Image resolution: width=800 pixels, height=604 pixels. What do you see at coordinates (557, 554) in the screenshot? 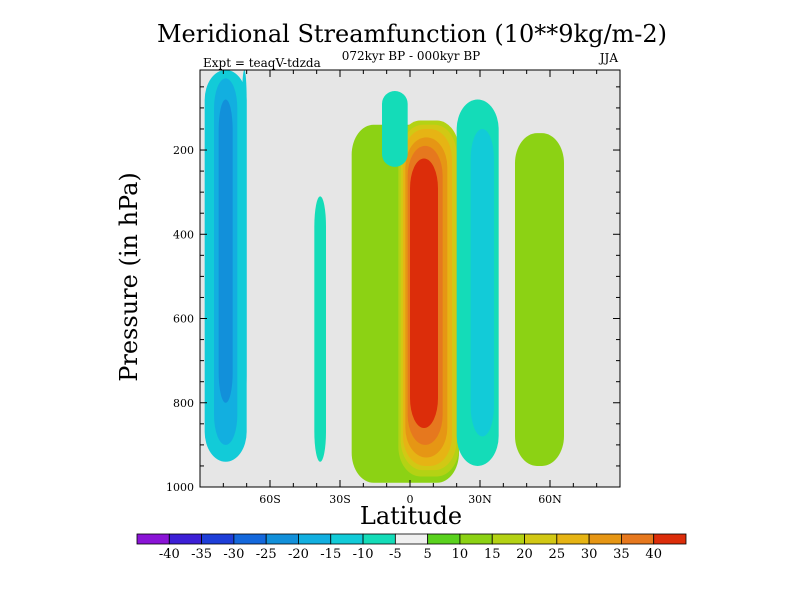
I see `colorbar-label: 25` at bounding box center [557, 554].